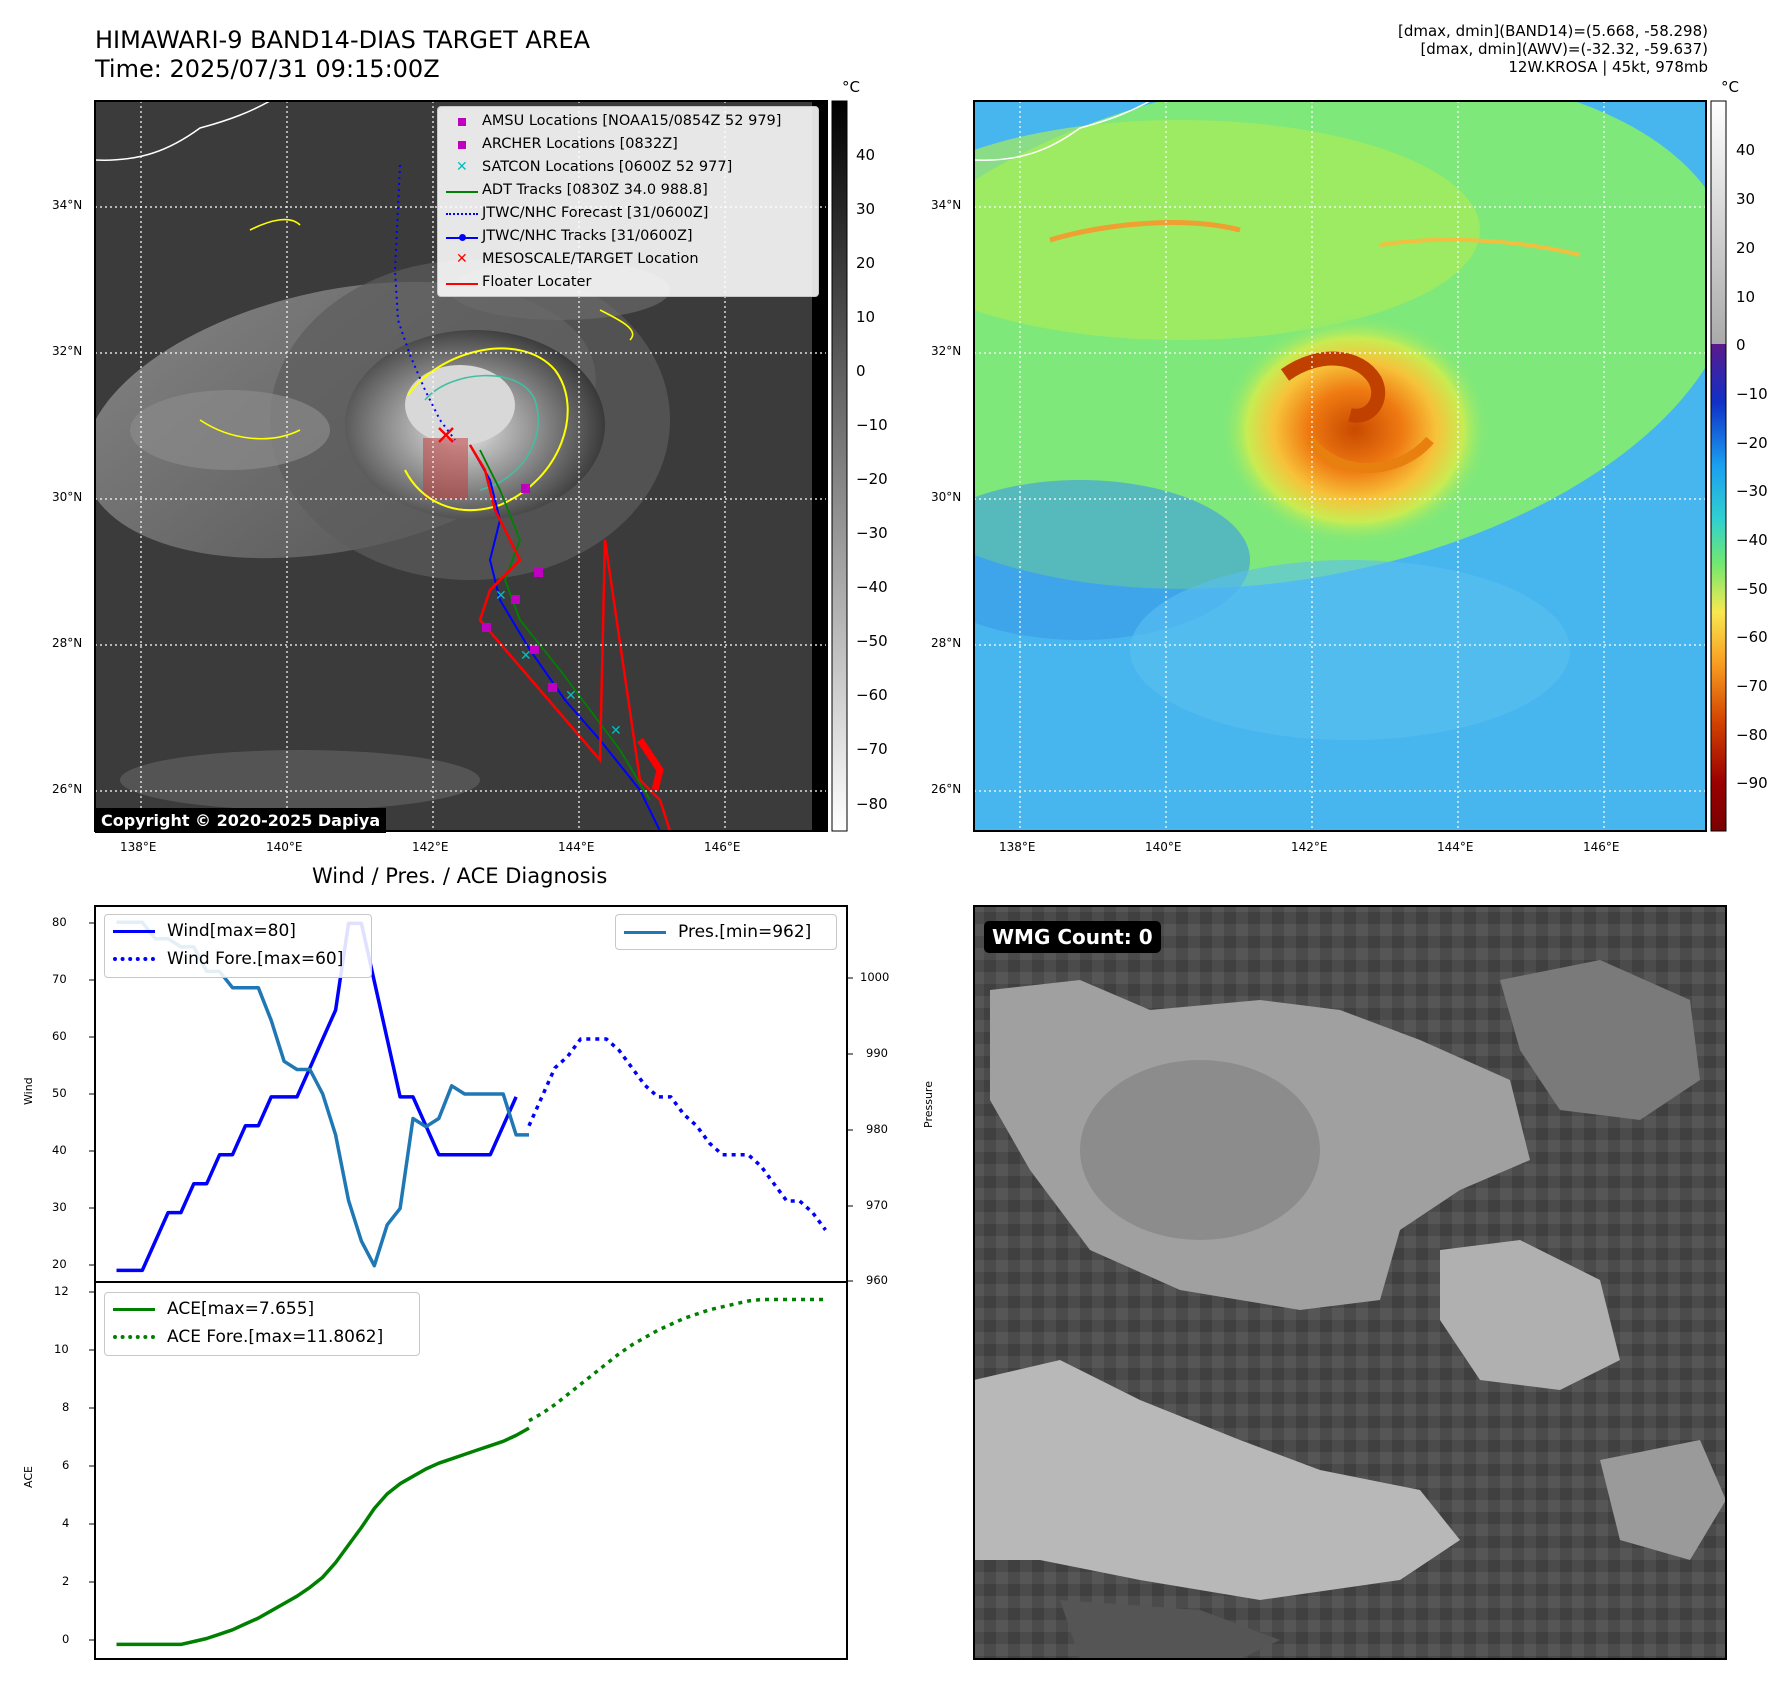 The image size is (1788, 1690). What do you see at coordinates (430, 847) in the screenshot?
I see `ir-lon-142: 142°E` at bounding box center [430, 847].